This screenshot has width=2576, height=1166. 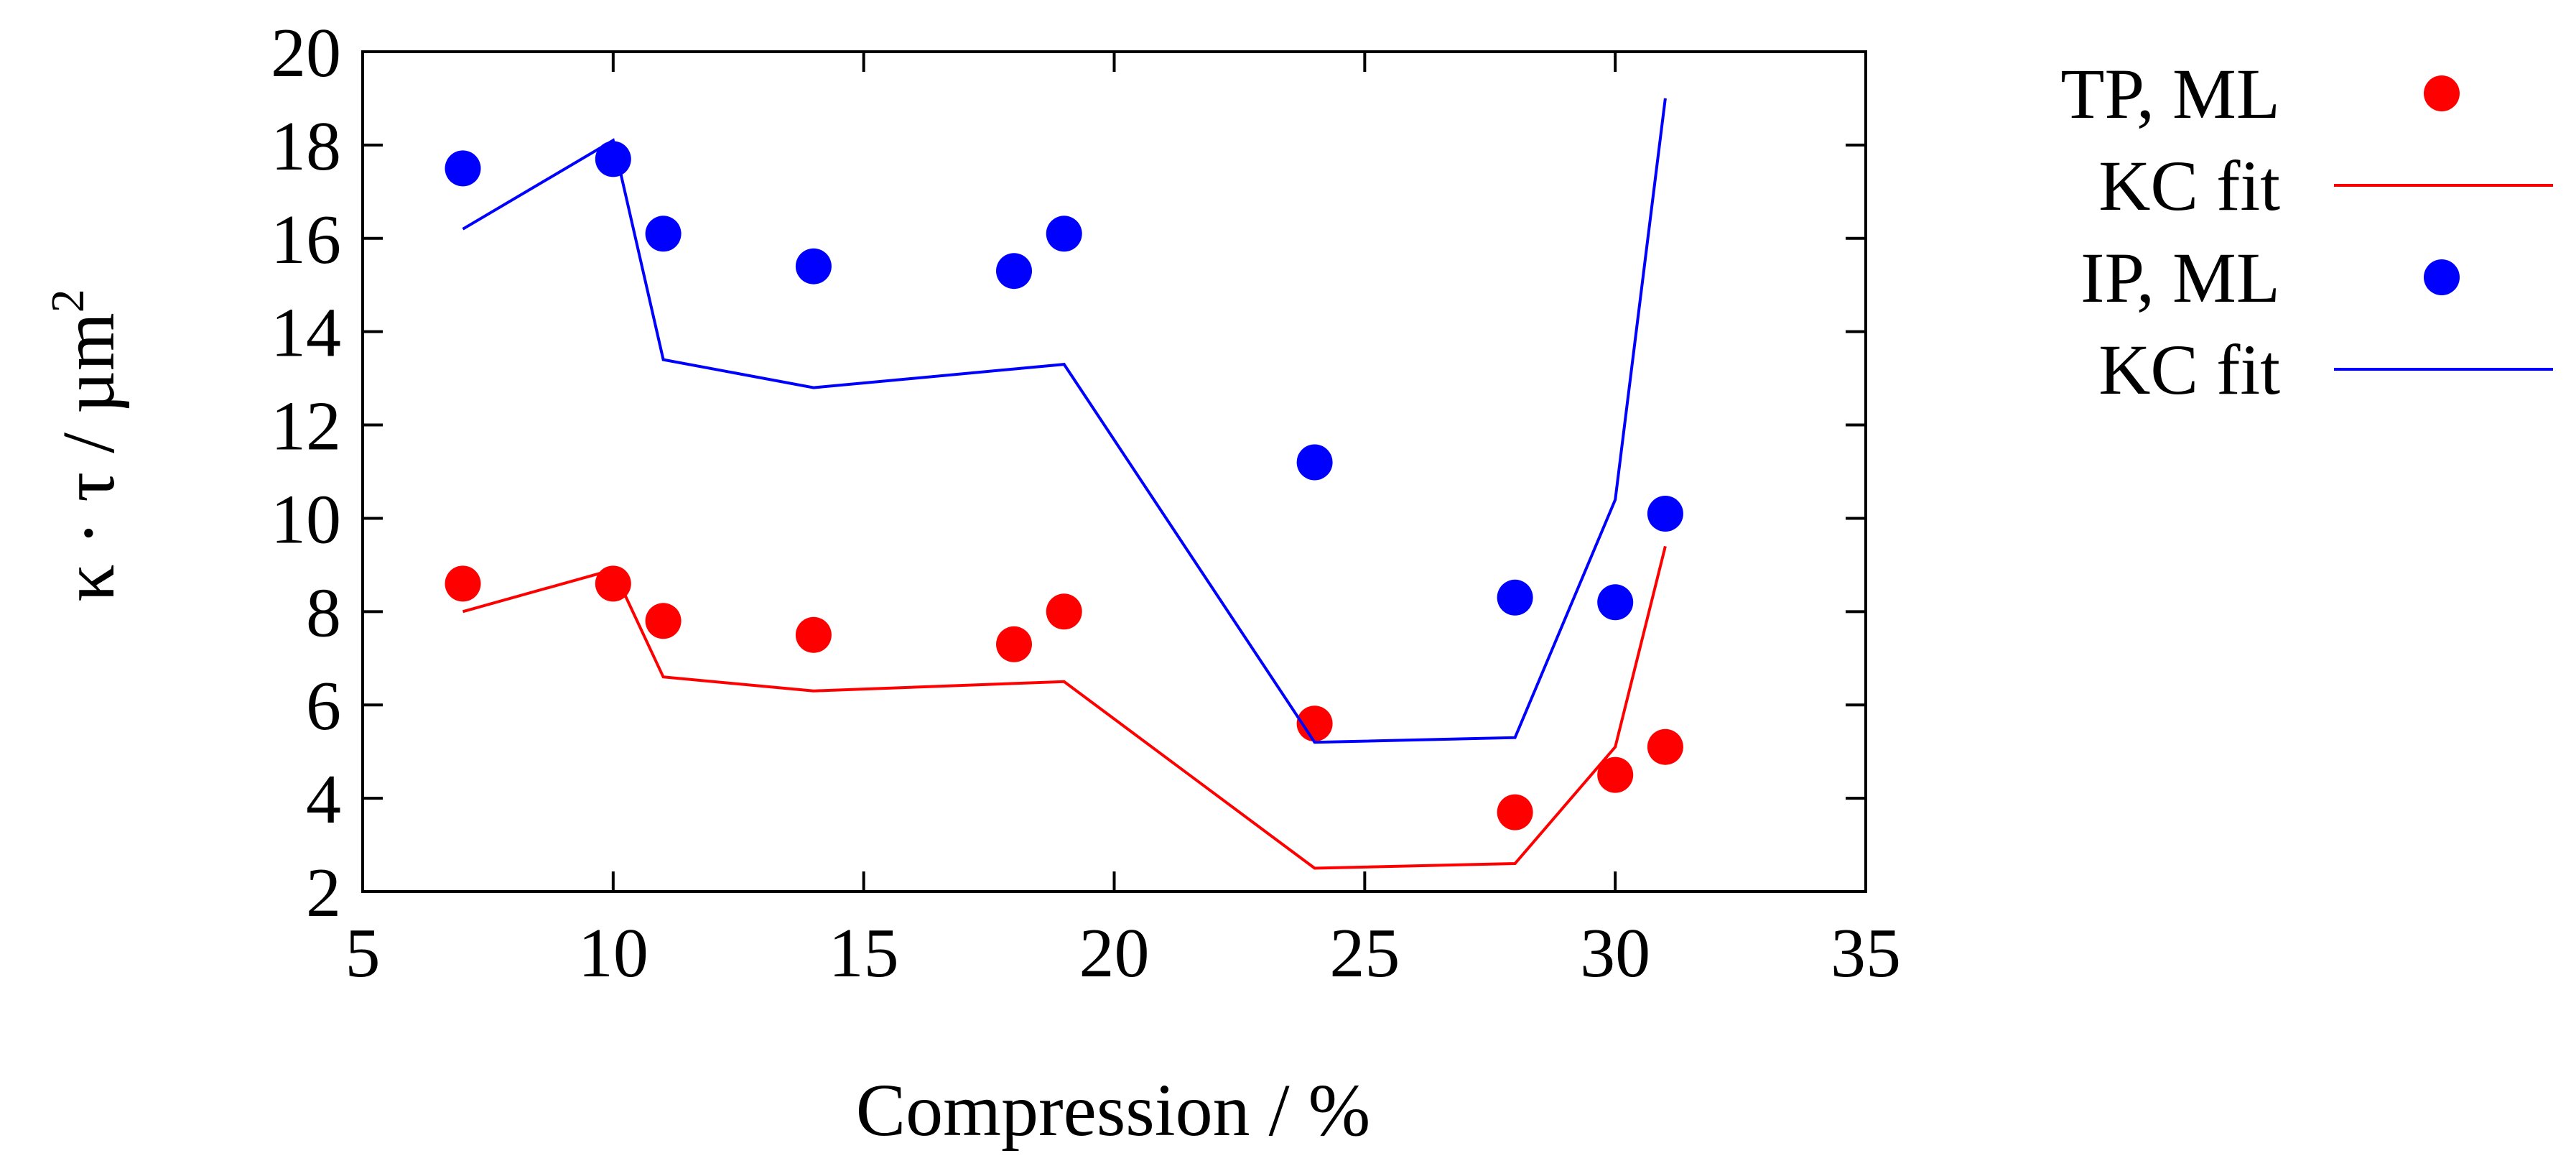 I want to click on legend-item: TP, ML, so click(x=2260, y=94).